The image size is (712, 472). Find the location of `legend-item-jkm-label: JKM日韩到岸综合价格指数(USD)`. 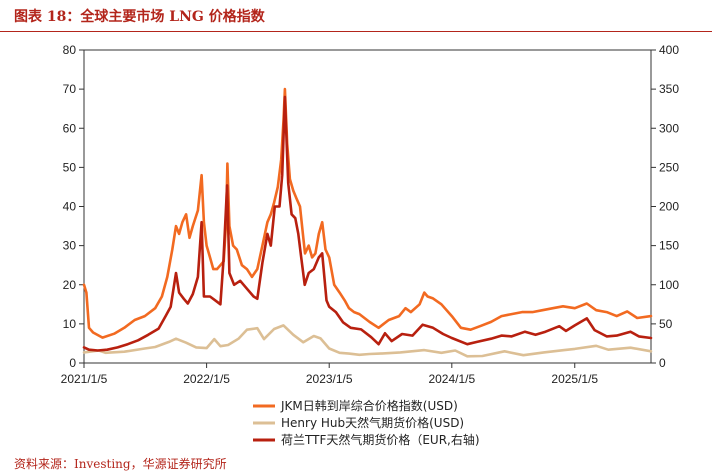

legend-item-jkm-label: JKM日韩到岸综合价格指数(USD) is located at coordinates (369, 405).